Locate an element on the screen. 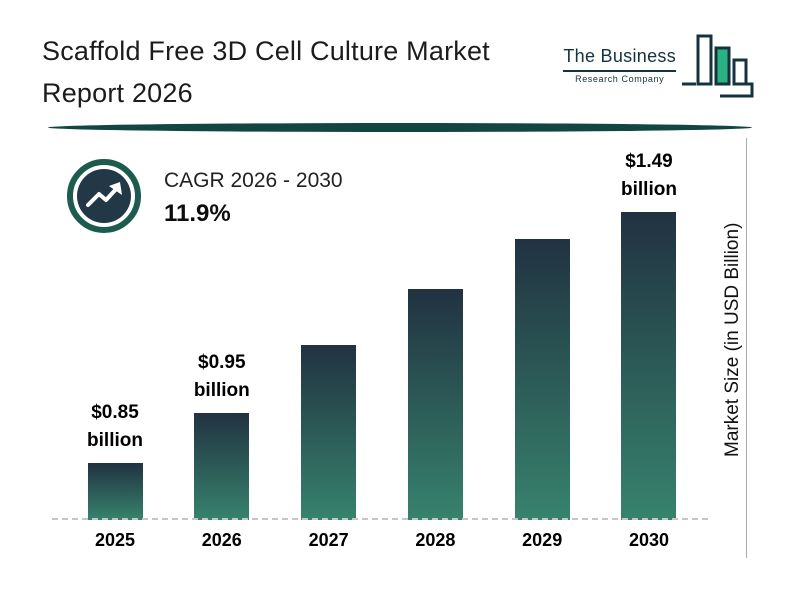 The height and width of the screenshot is (600, 800). x-axis-label-2027: 2027 is located at coordinates (328, 540).